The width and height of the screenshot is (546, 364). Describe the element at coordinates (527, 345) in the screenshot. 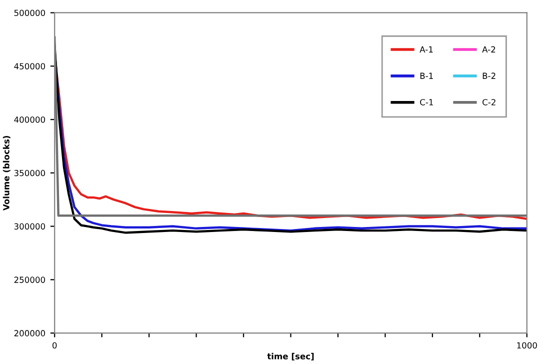

I see `x-tick-label: 1000` at that location.